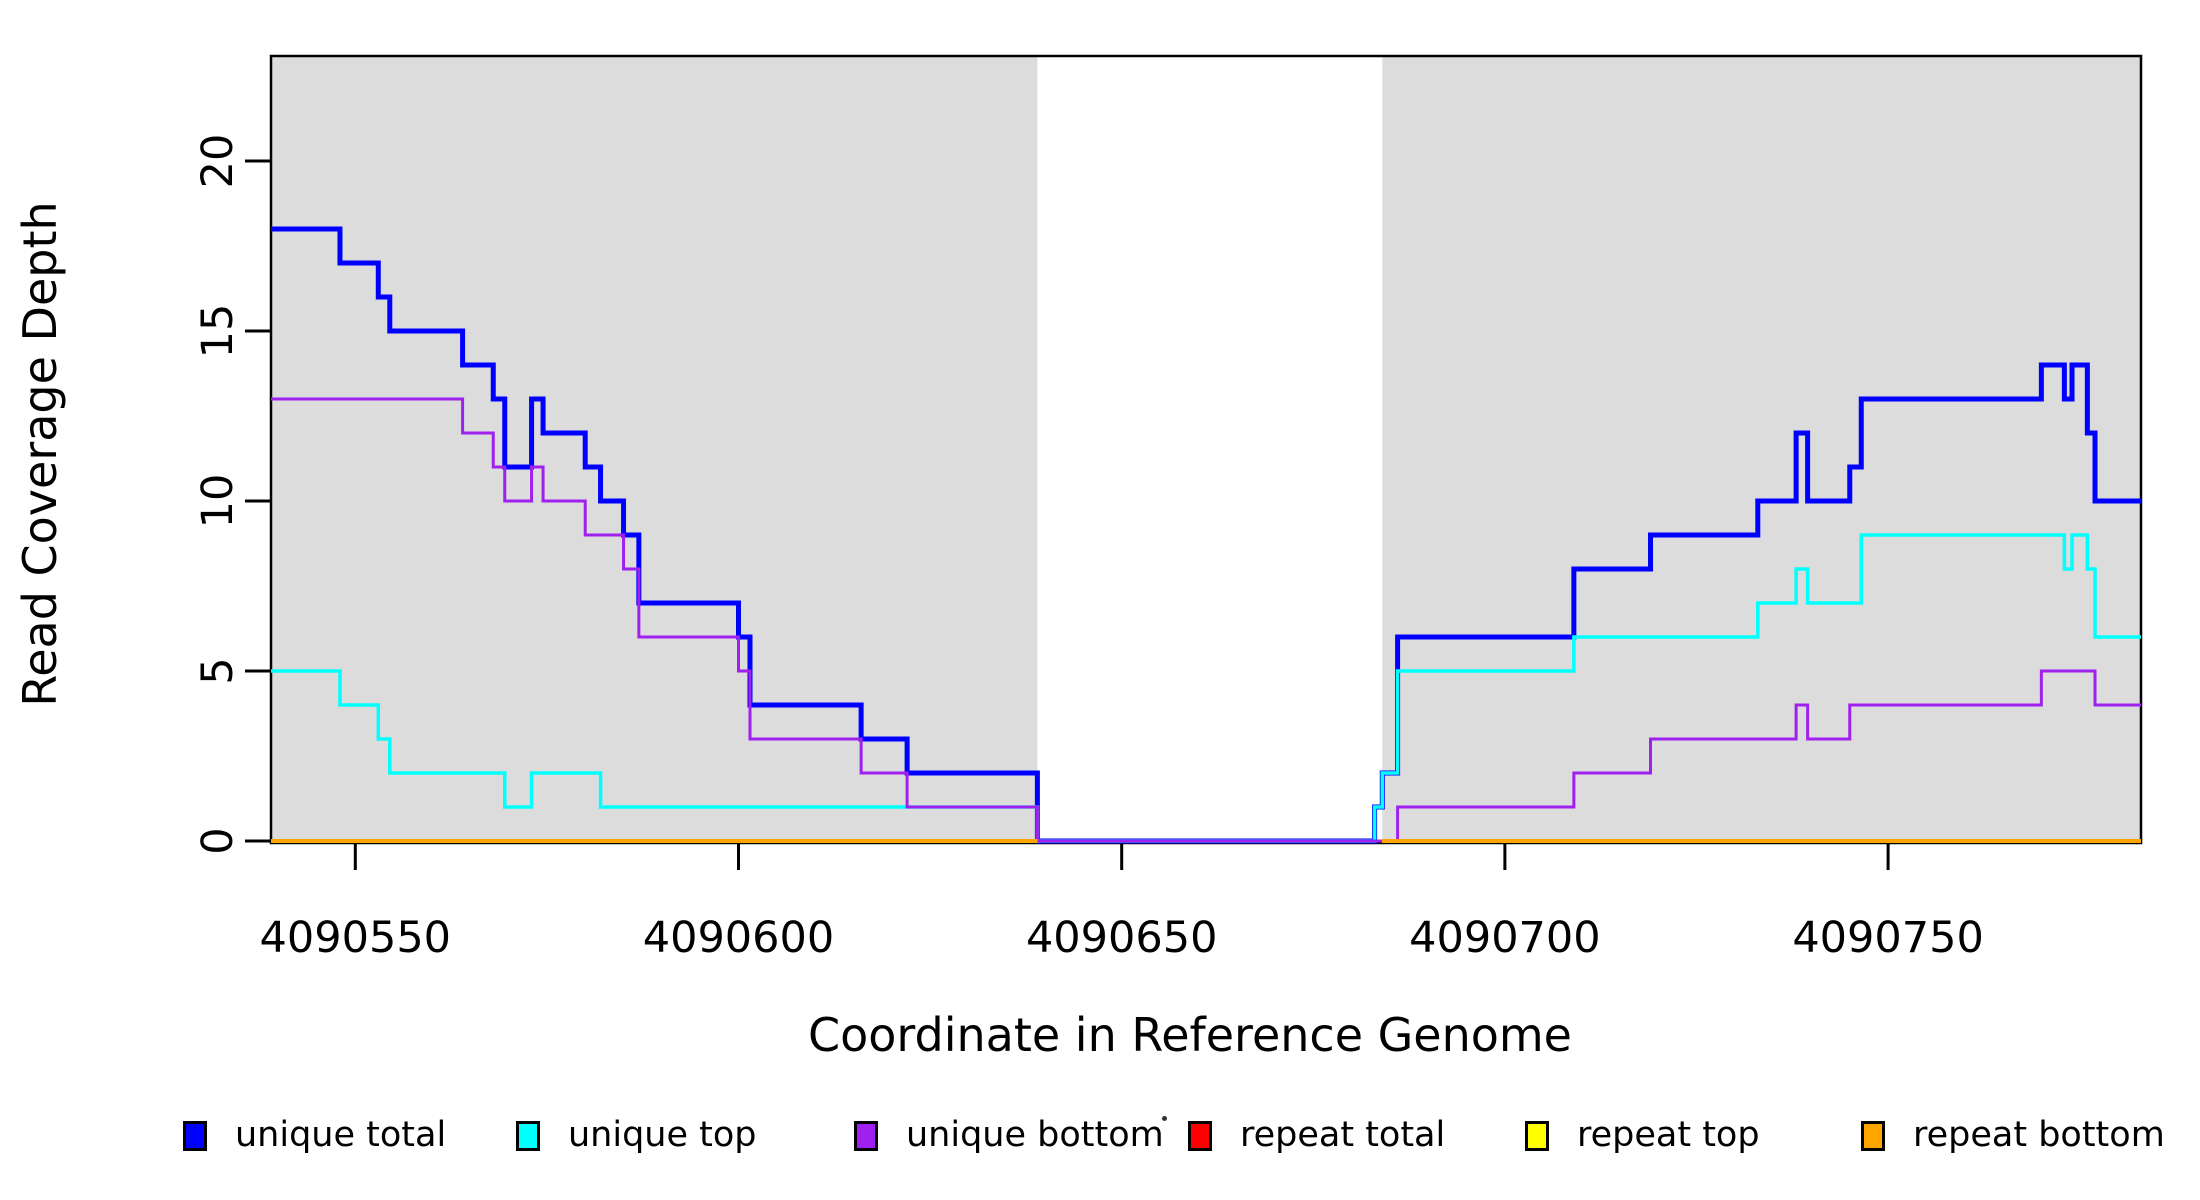  Describe the element at coordinates (1668, 1135) in the screenshot. I see `legend-label: repeat top` at that location.